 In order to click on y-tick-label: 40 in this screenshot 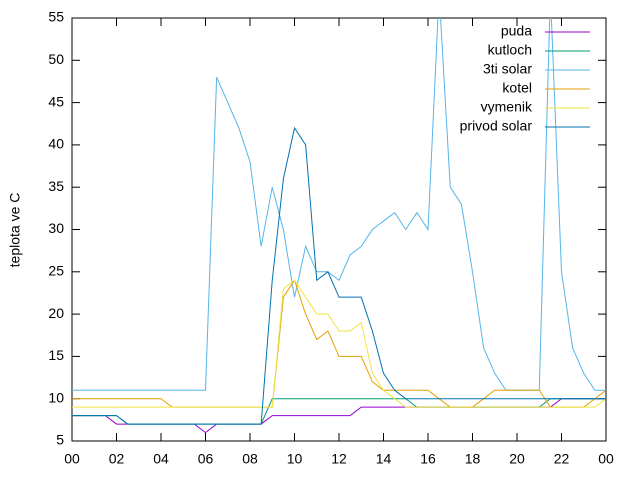, I will do `click(56, 144)`.